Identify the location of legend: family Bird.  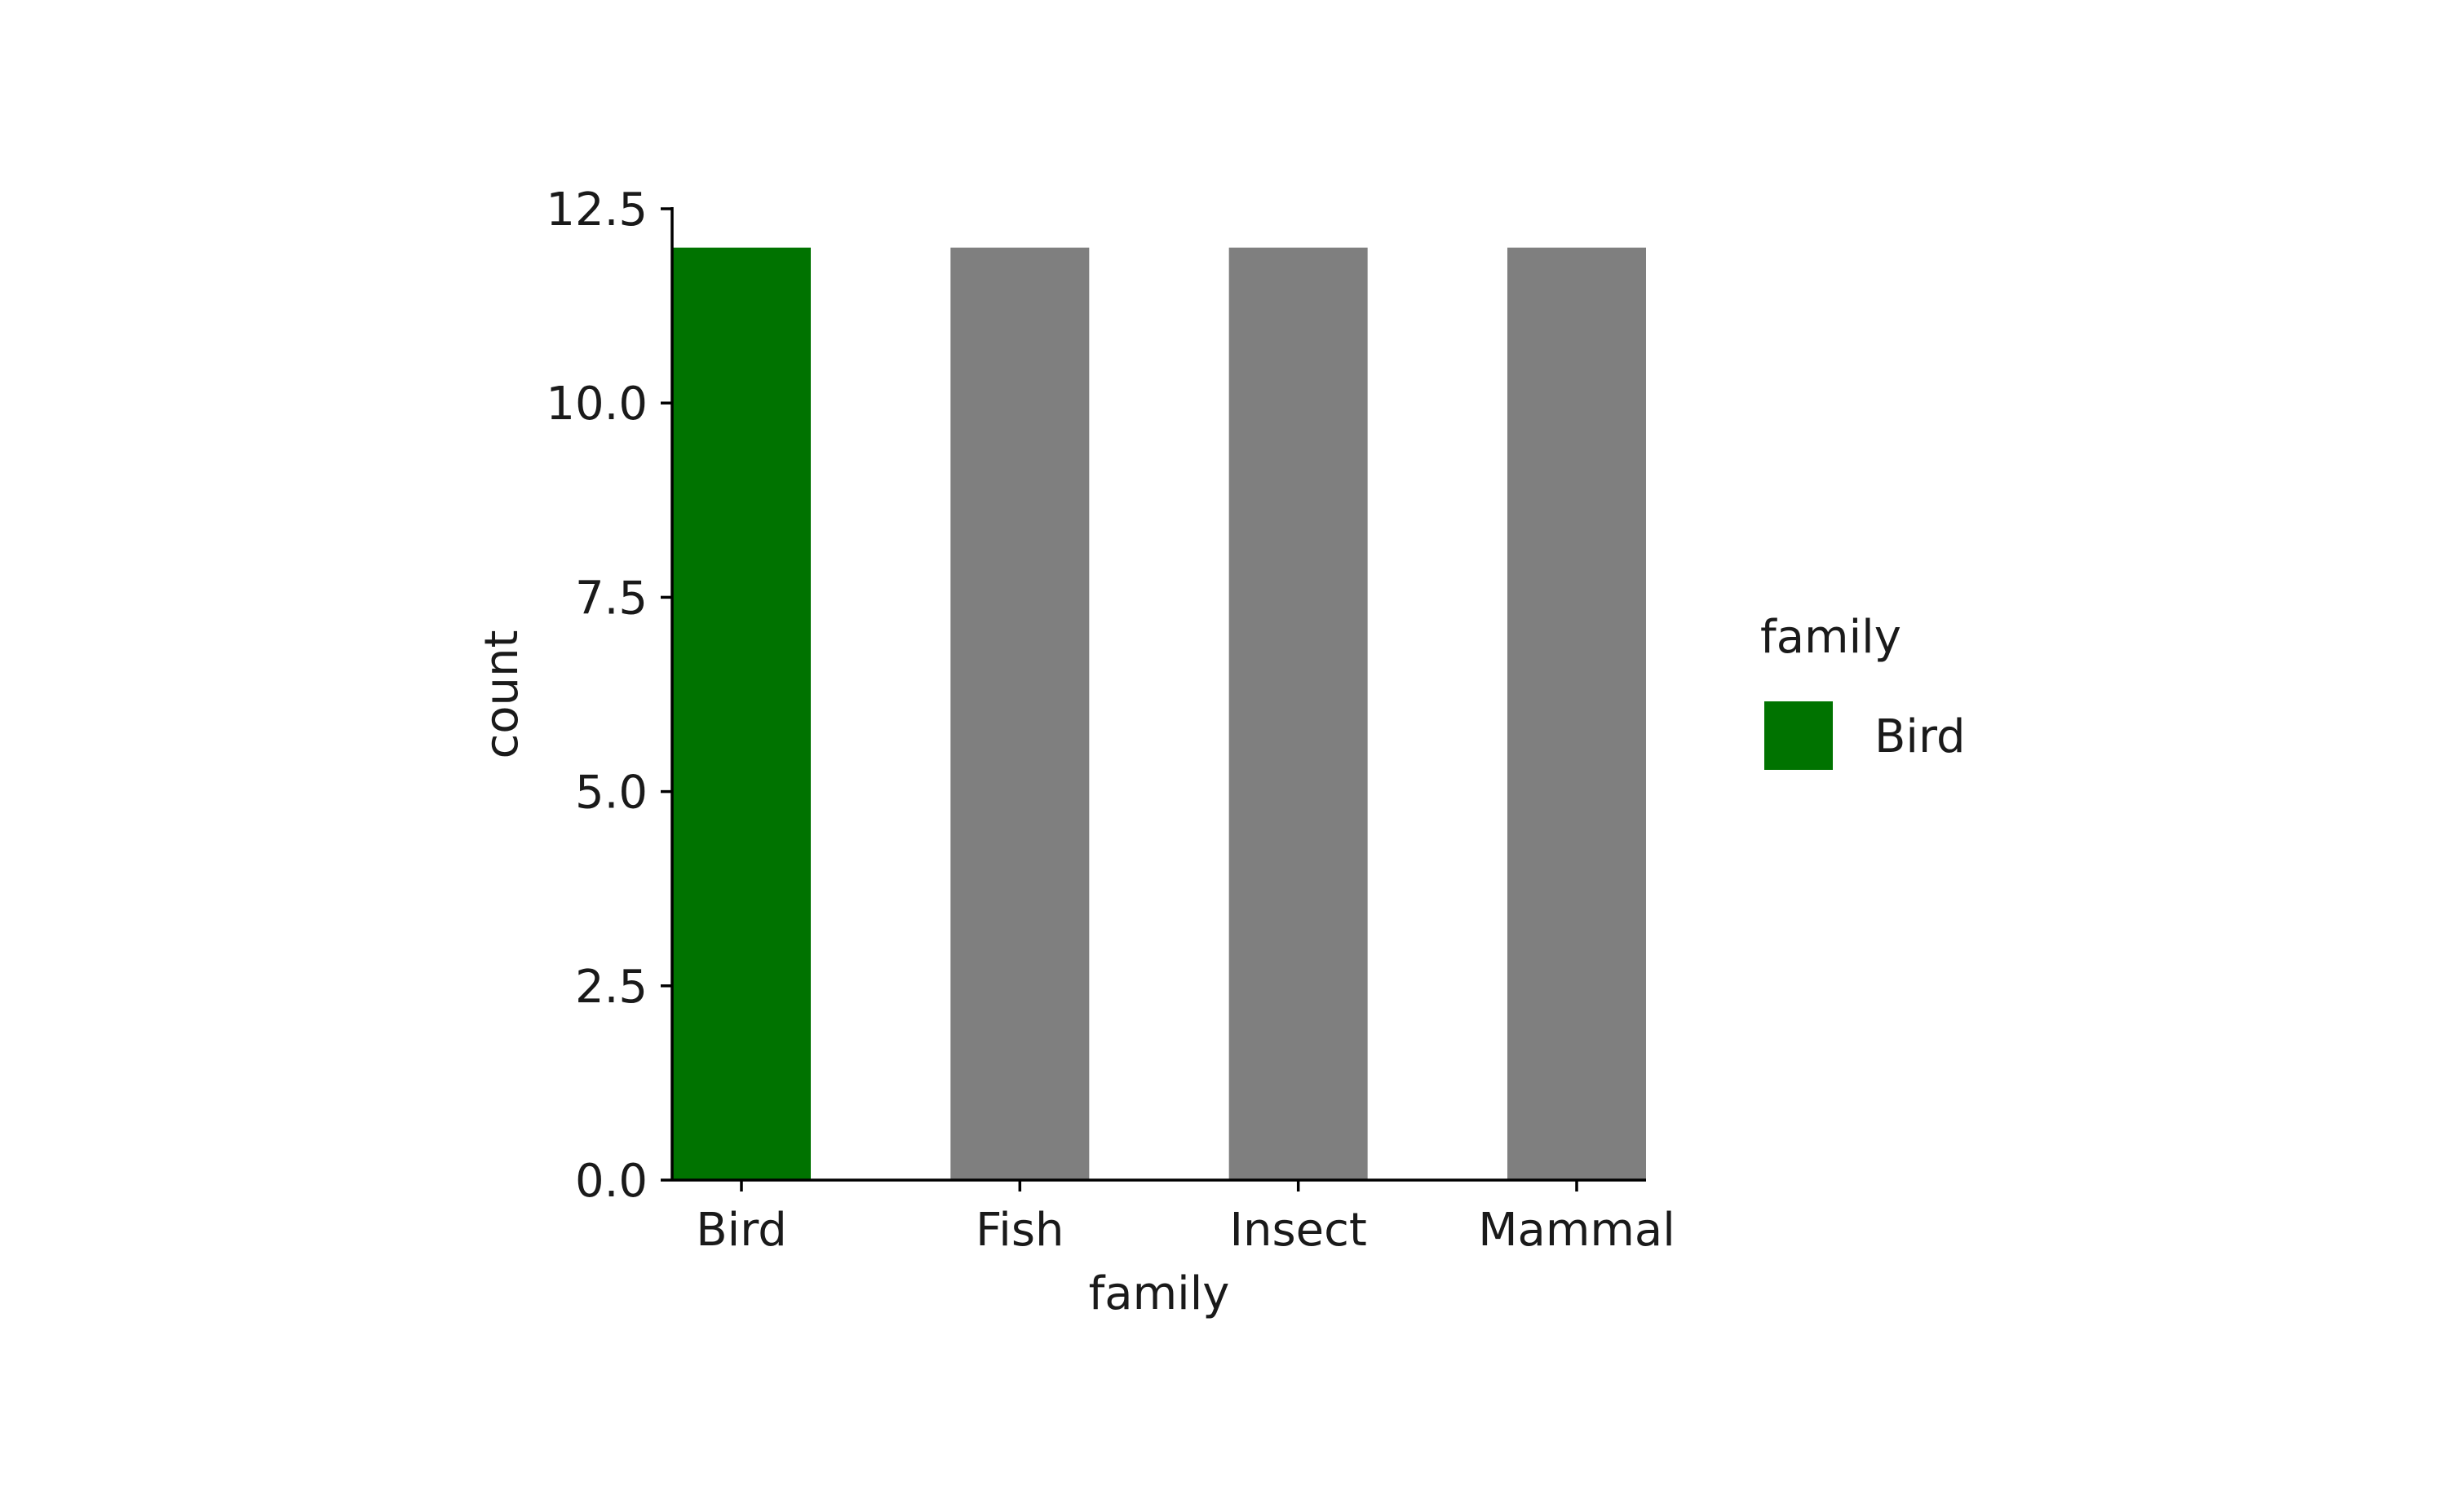
(1863, 690).